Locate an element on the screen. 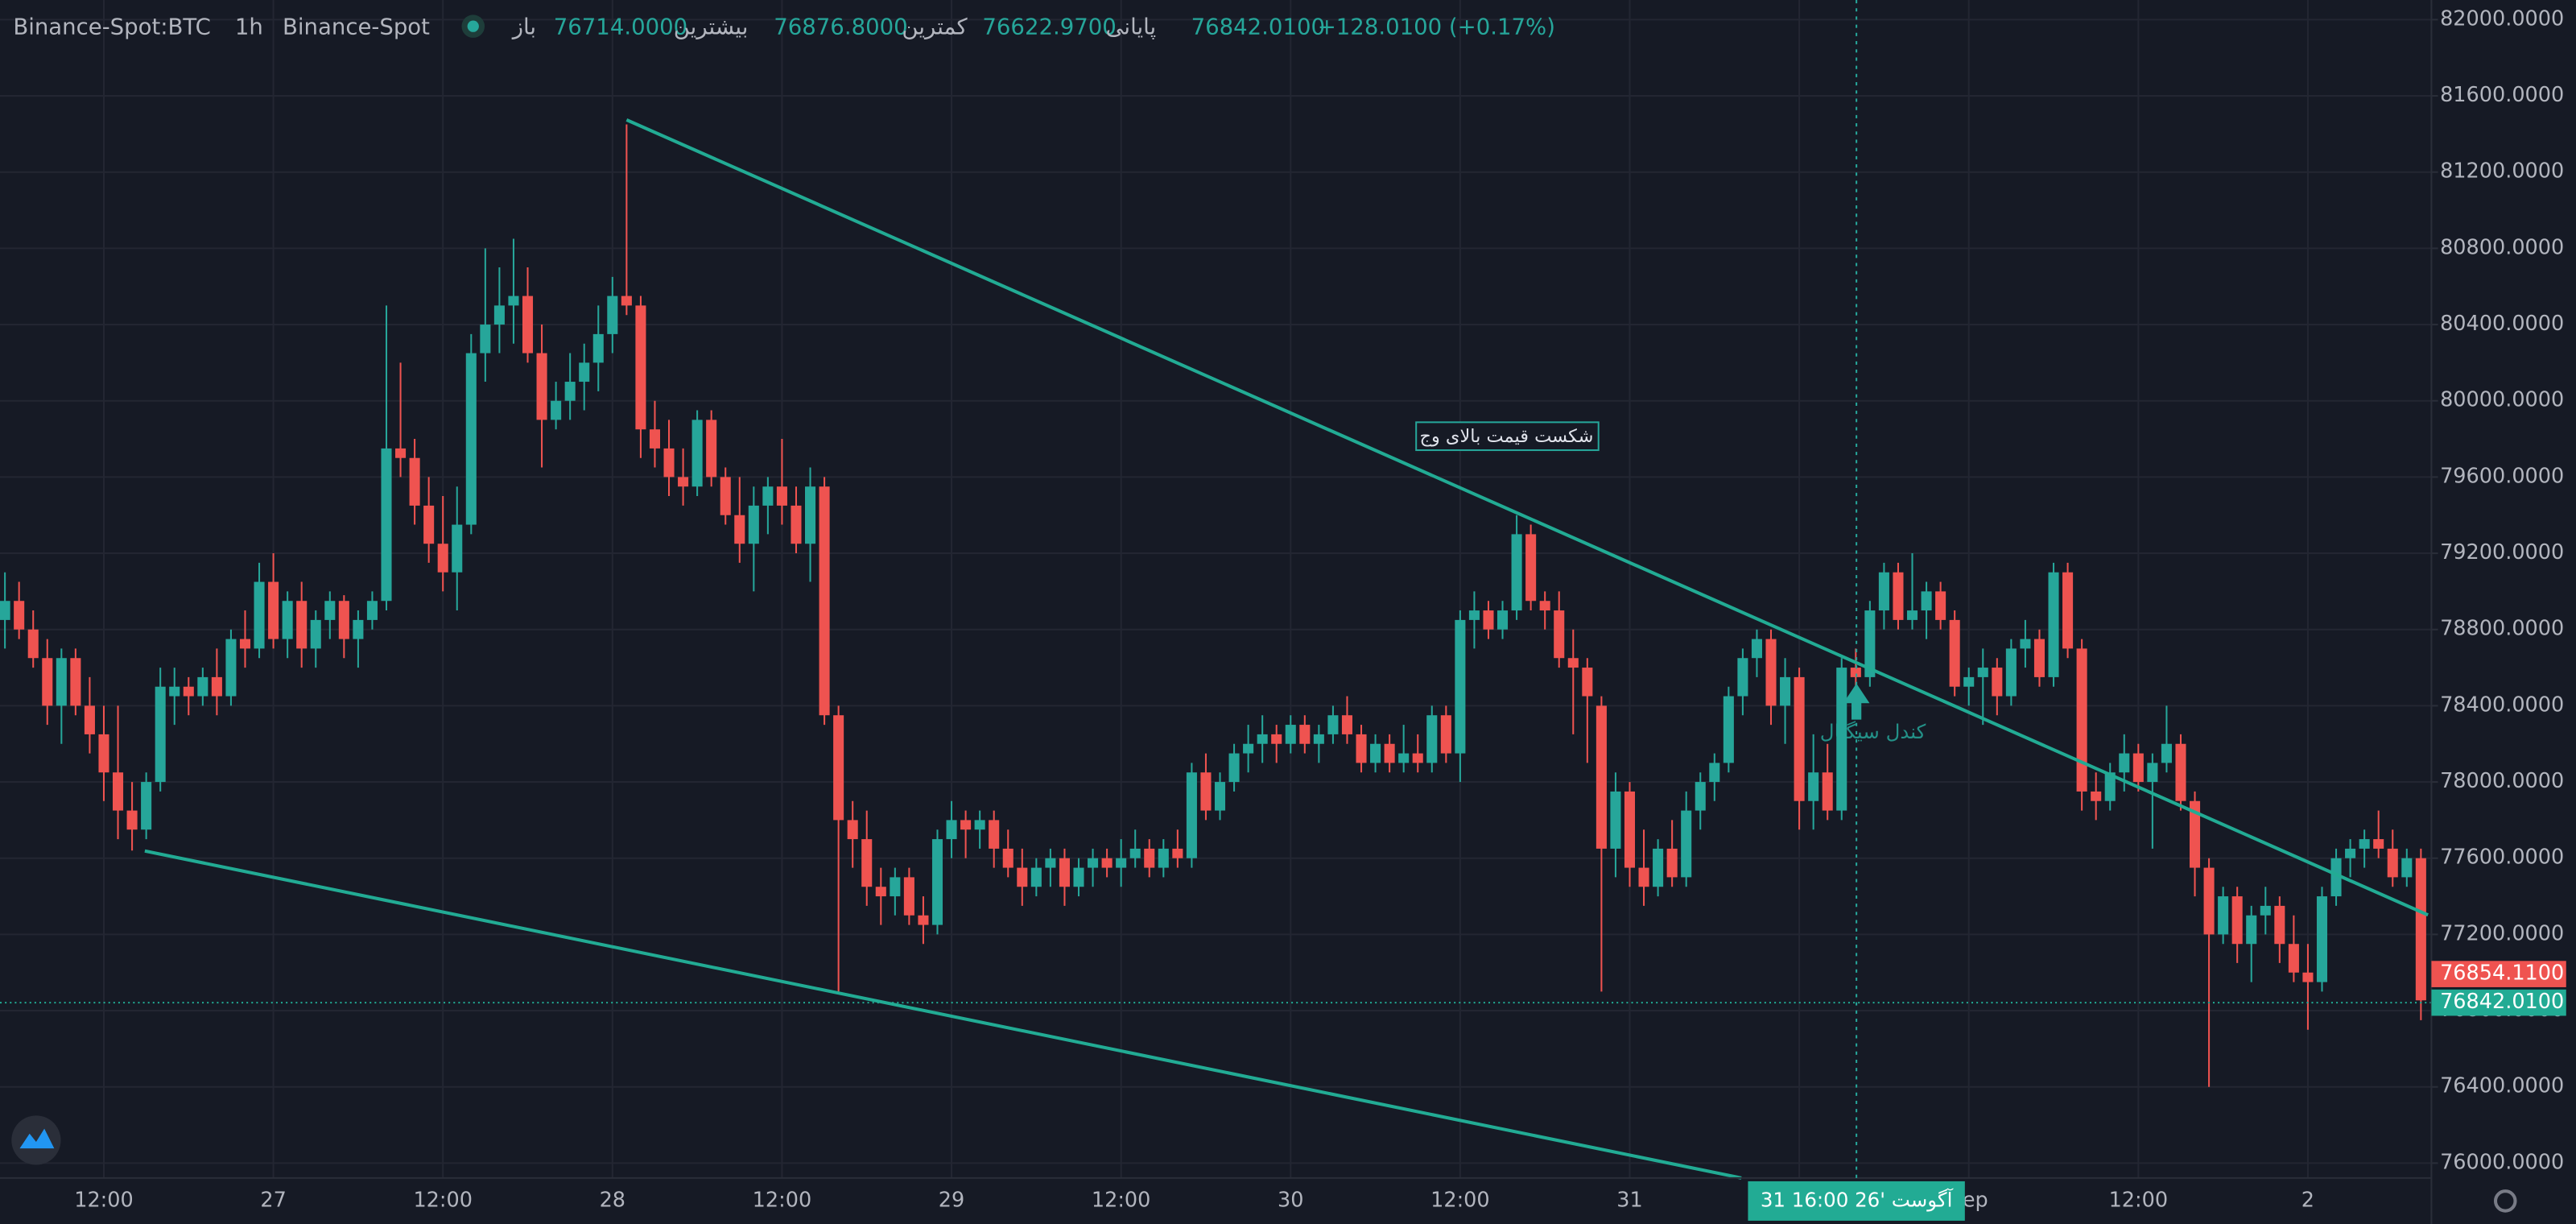 The image size is (2576, 1224). x-tick-label: 27 is located at coordinates (273, 1200).